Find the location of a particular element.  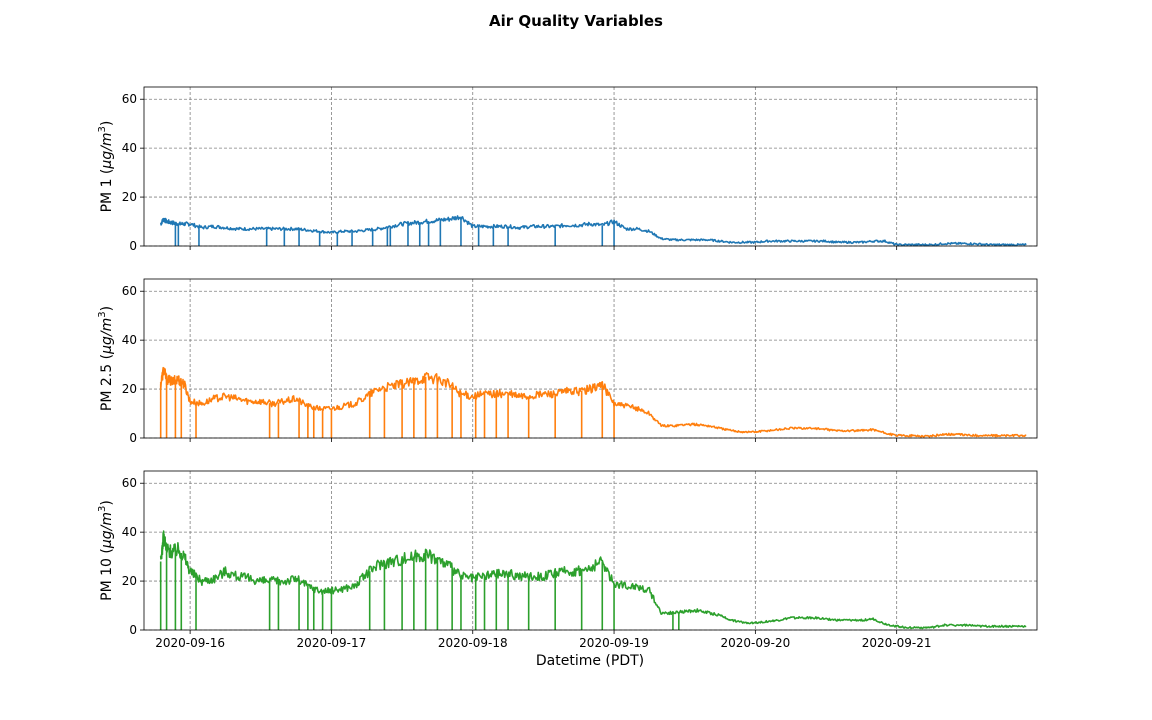

figure-title: Air Quality Variables is located at coordinates (576, 21).